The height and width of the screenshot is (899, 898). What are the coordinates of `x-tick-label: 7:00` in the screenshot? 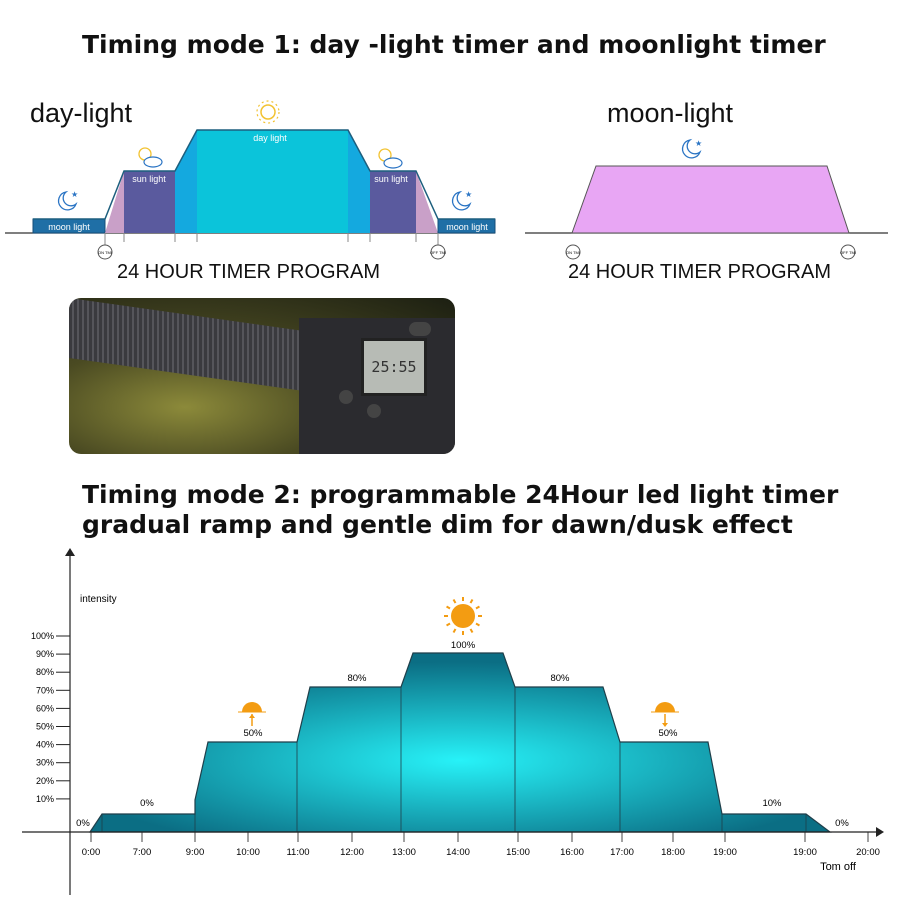 It's located at (142, 852).